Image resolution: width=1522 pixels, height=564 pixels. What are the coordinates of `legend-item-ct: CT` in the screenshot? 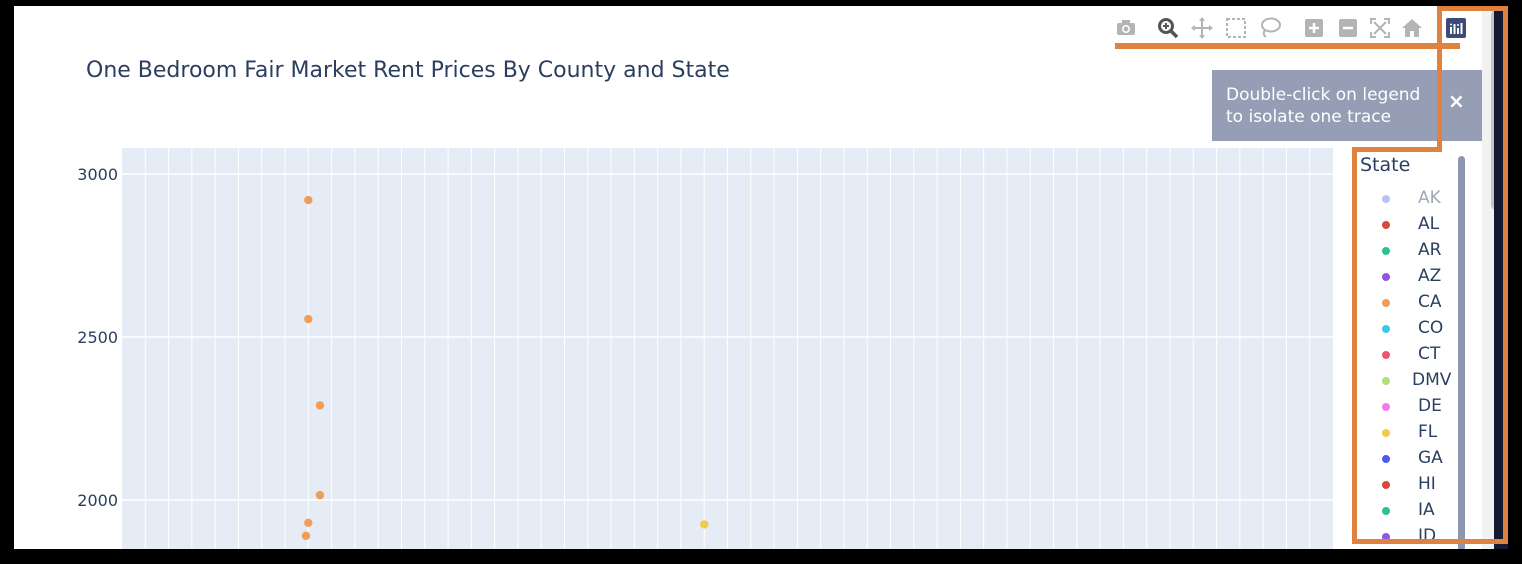 It's located at (1419, 355).